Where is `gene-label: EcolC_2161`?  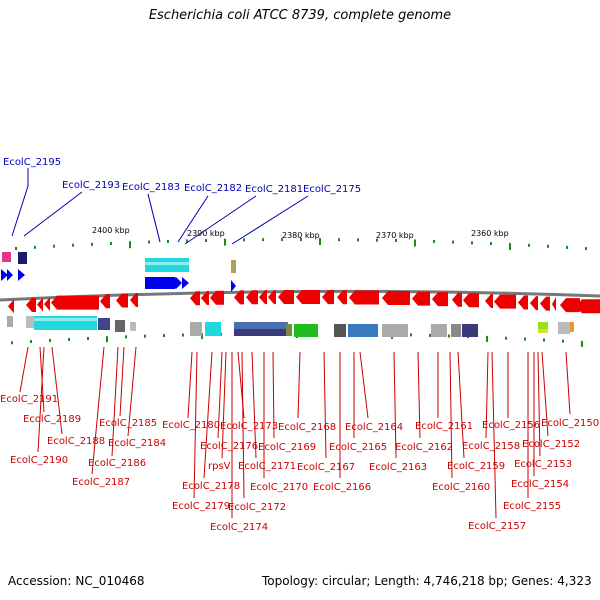
gene-label: EcolC_2161 is located at coordinates (444, 426).